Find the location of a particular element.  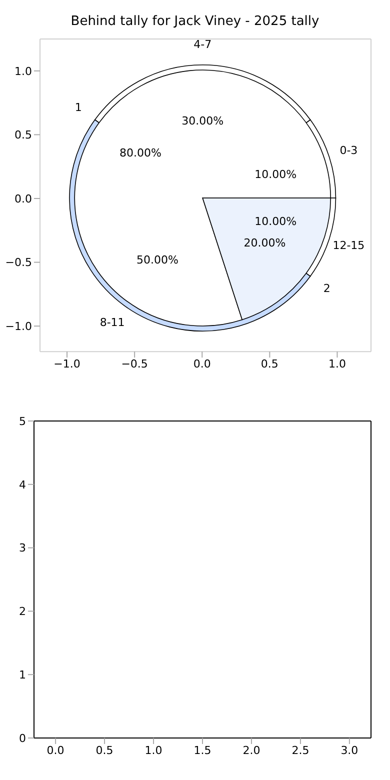

slice-label: 2 is located at coordinates (326, 288).